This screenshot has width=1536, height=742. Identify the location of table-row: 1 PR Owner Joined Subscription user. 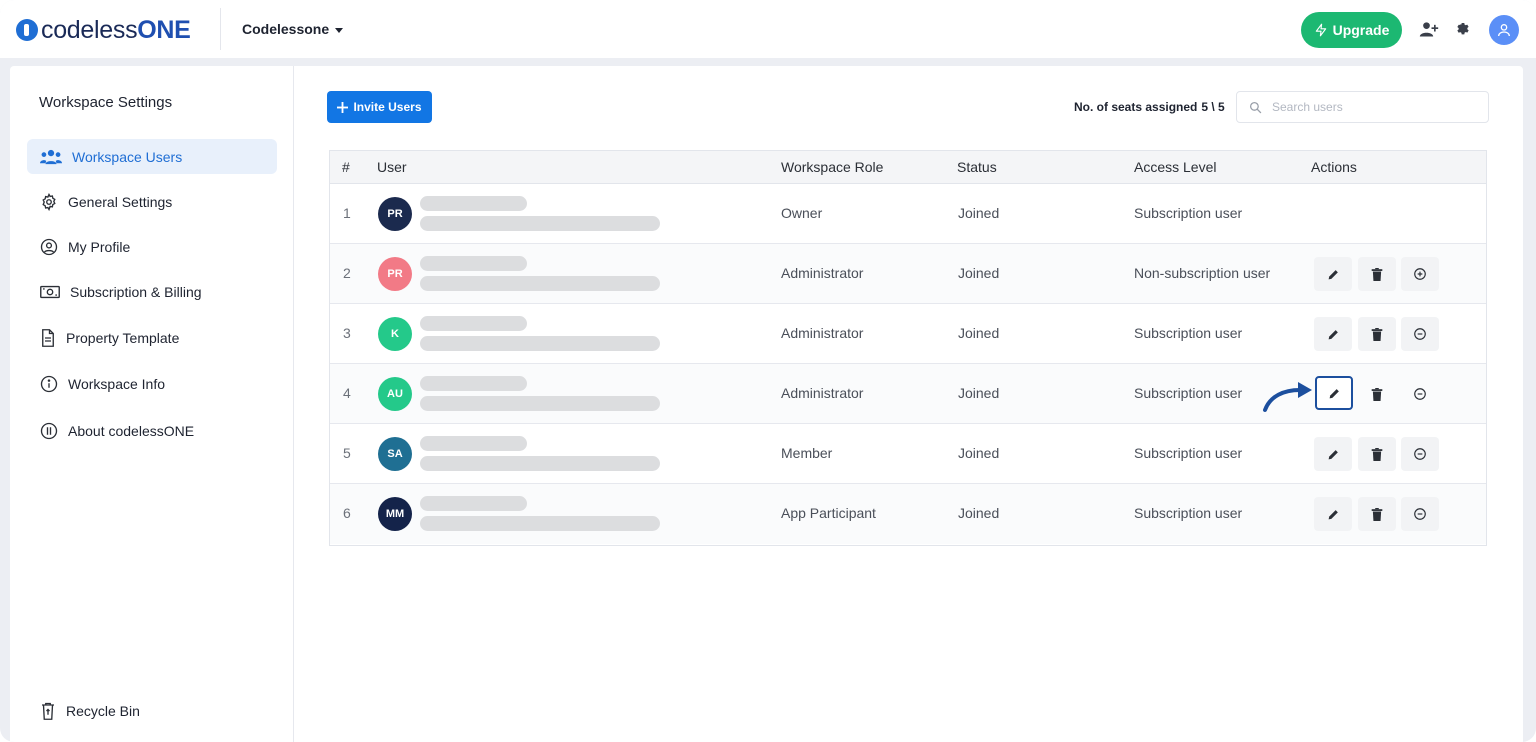
(908, 214).